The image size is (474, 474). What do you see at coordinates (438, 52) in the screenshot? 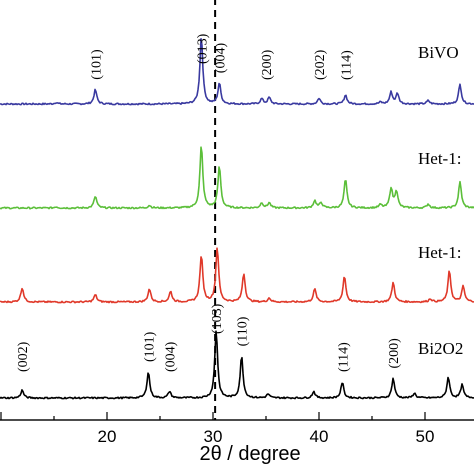
I see `series-label-1: BiVO` at bounding box center [438, 52].